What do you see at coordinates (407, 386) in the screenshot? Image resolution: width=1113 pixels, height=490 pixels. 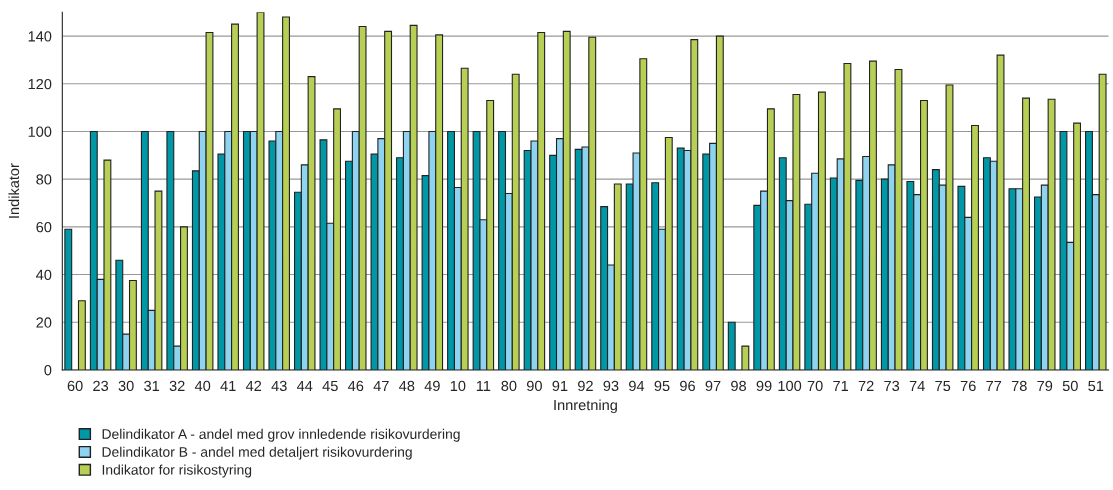 I see `x-tick-label: 48` at bounding box center [407, 386].